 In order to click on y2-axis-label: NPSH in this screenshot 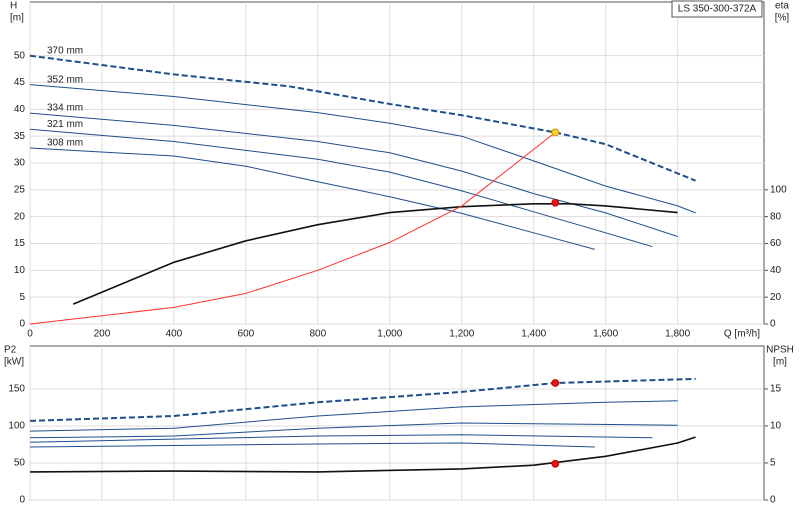, I will do `click(780, 350)`.